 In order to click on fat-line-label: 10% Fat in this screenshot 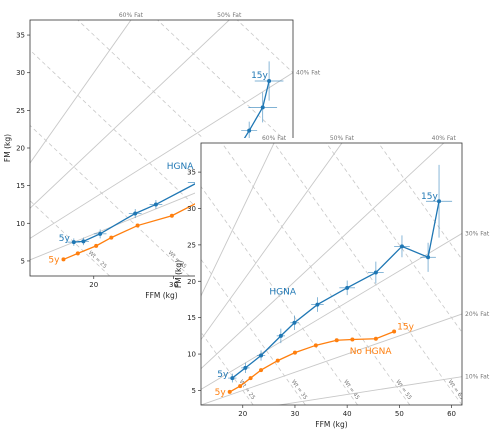, I will do `click(477, 377)`.